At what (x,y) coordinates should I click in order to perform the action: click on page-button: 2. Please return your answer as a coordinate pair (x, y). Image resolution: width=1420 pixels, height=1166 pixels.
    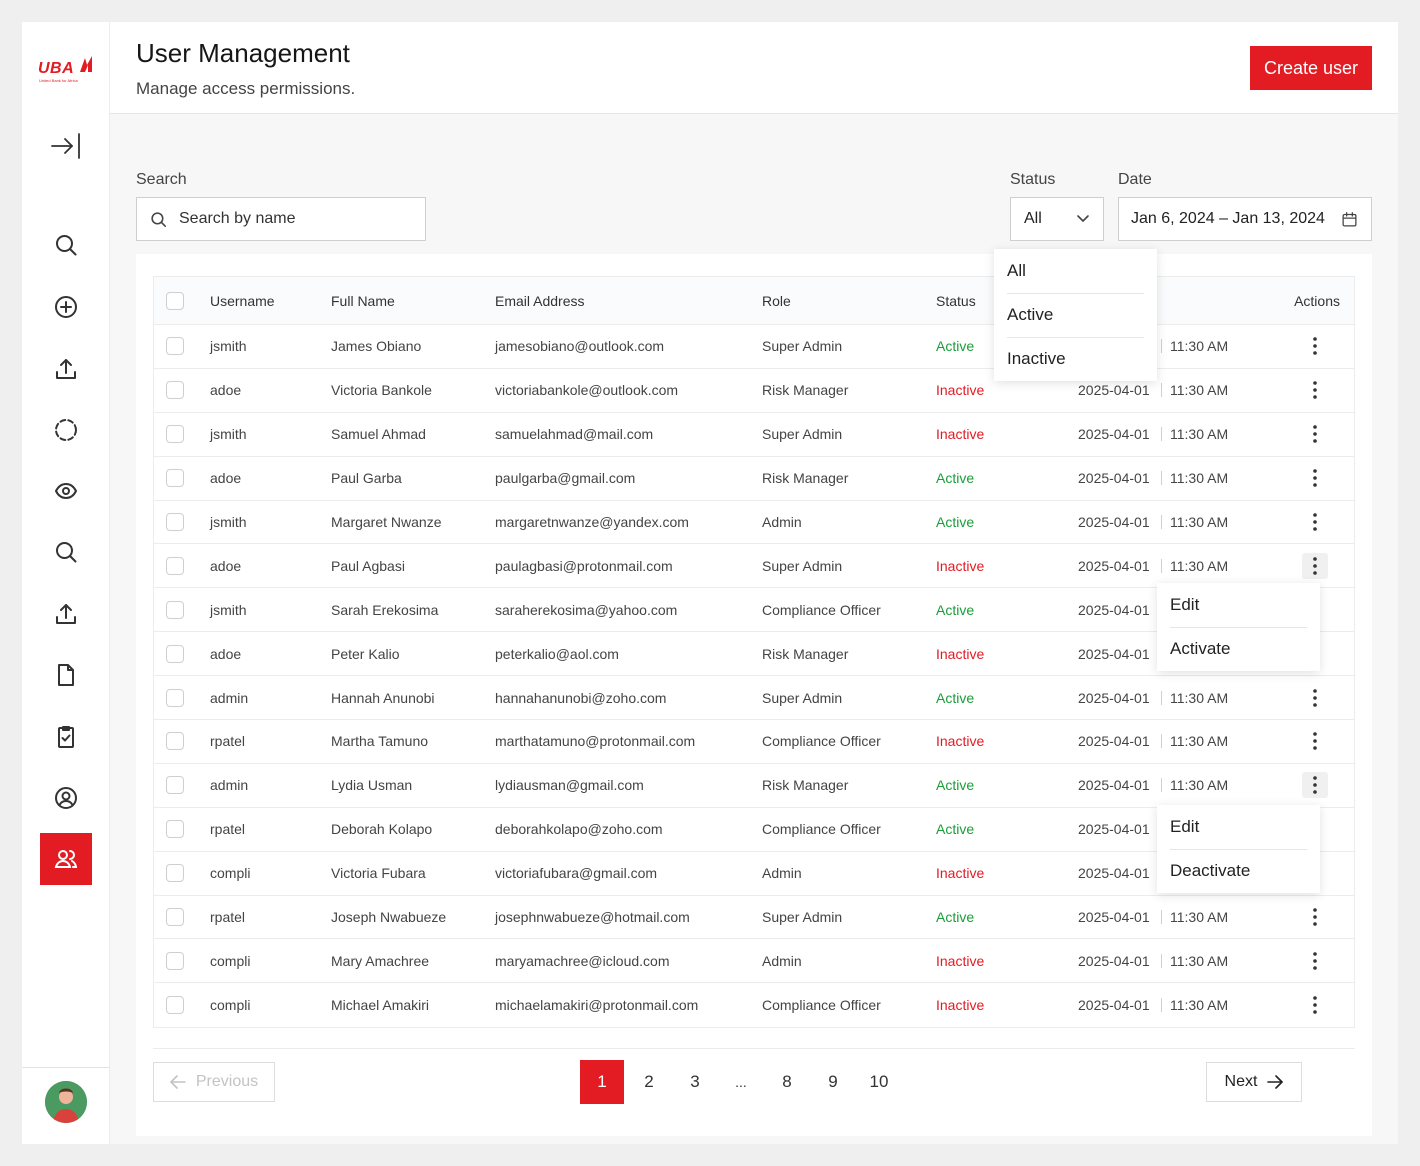
    Looking at the image, I should click on (649, 1081).